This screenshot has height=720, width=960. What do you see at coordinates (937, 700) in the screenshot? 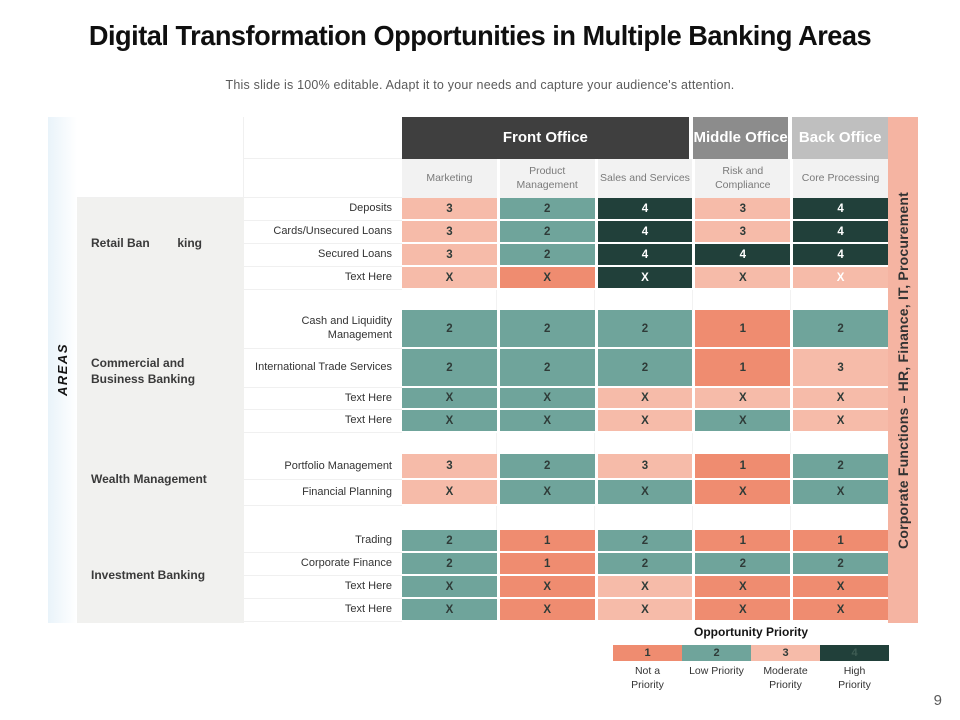
I see `page-number: 9` at bounding box center [937, 700].